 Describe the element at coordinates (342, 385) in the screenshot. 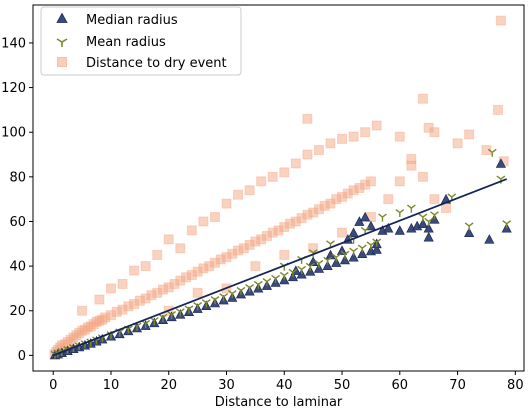

I see `x-tick-label: 50` at that location.